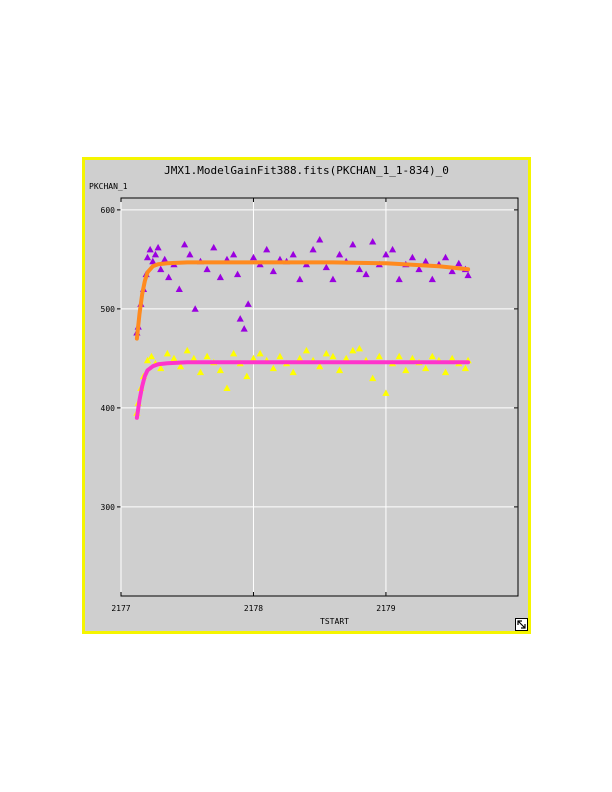  I want to click on y-tick-label: 300, so click(108, 507).